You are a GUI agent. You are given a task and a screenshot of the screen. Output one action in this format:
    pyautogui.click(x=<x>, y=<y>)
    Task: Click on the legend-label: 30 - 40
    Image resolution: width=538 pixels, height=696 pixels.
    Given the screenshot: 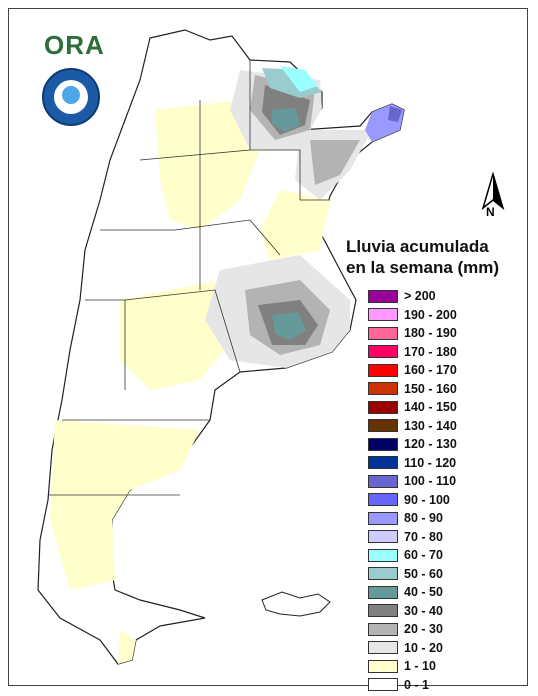 What is the action you would take?
    pyautogui.click(x=423, y=610)
    